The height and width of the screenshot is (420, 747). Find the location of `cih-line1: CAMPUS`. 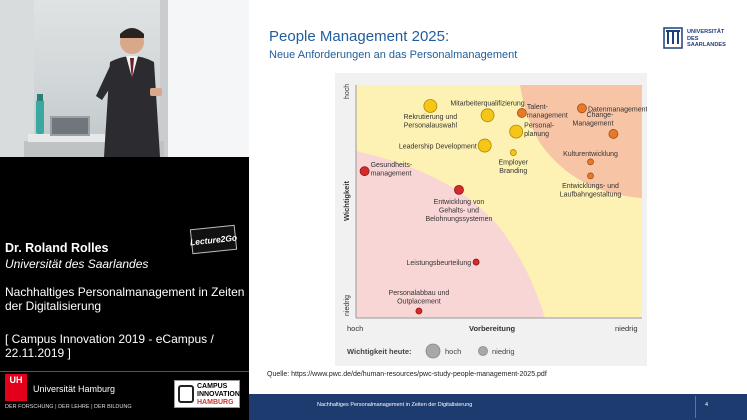

cih-line1: CAMPUS is located at coordinates (212, 386).